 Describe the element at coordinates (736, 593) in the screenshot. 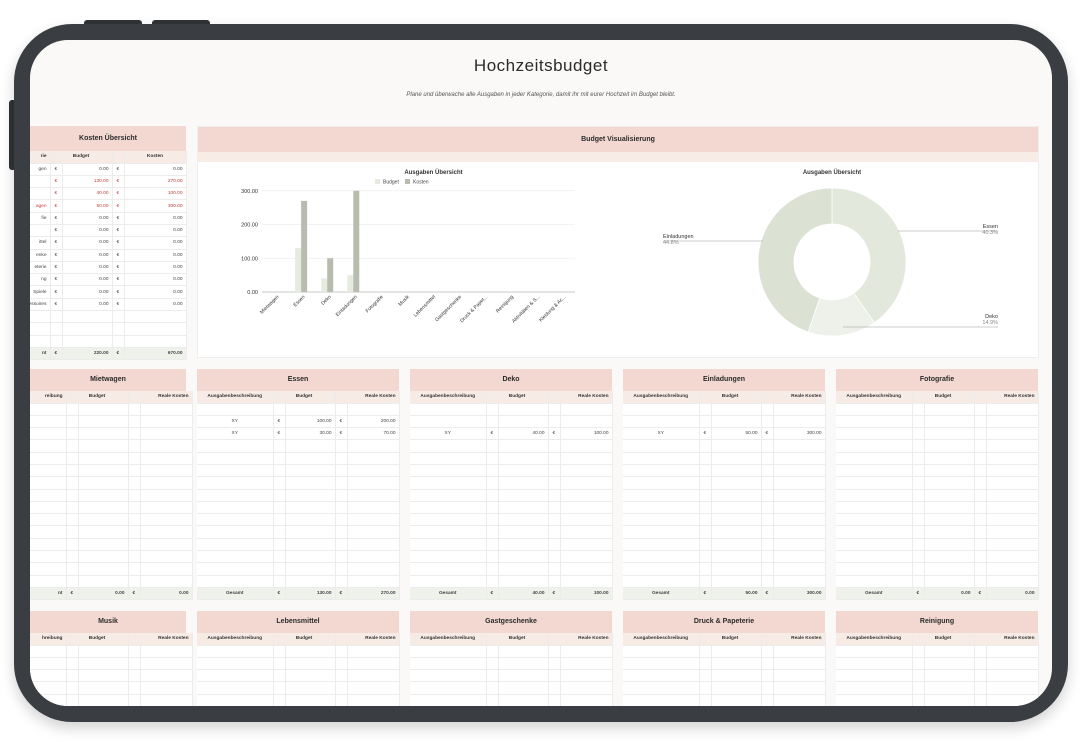

I see `total-budget: 50.00` at that location.